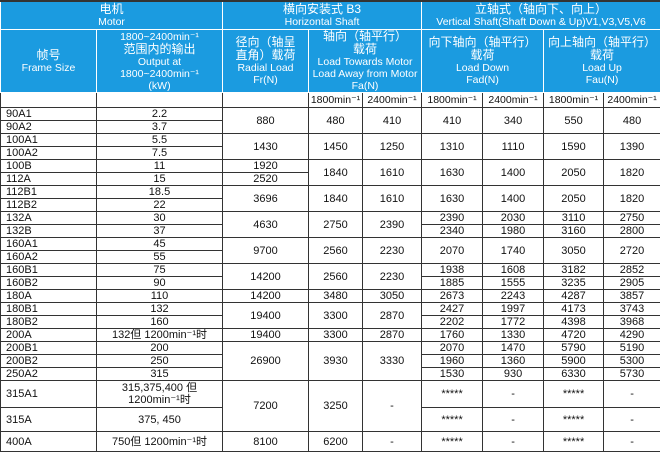 This screenshot has width=660, height=452. I want to click on table-cell: 6200, so click(336, 442).